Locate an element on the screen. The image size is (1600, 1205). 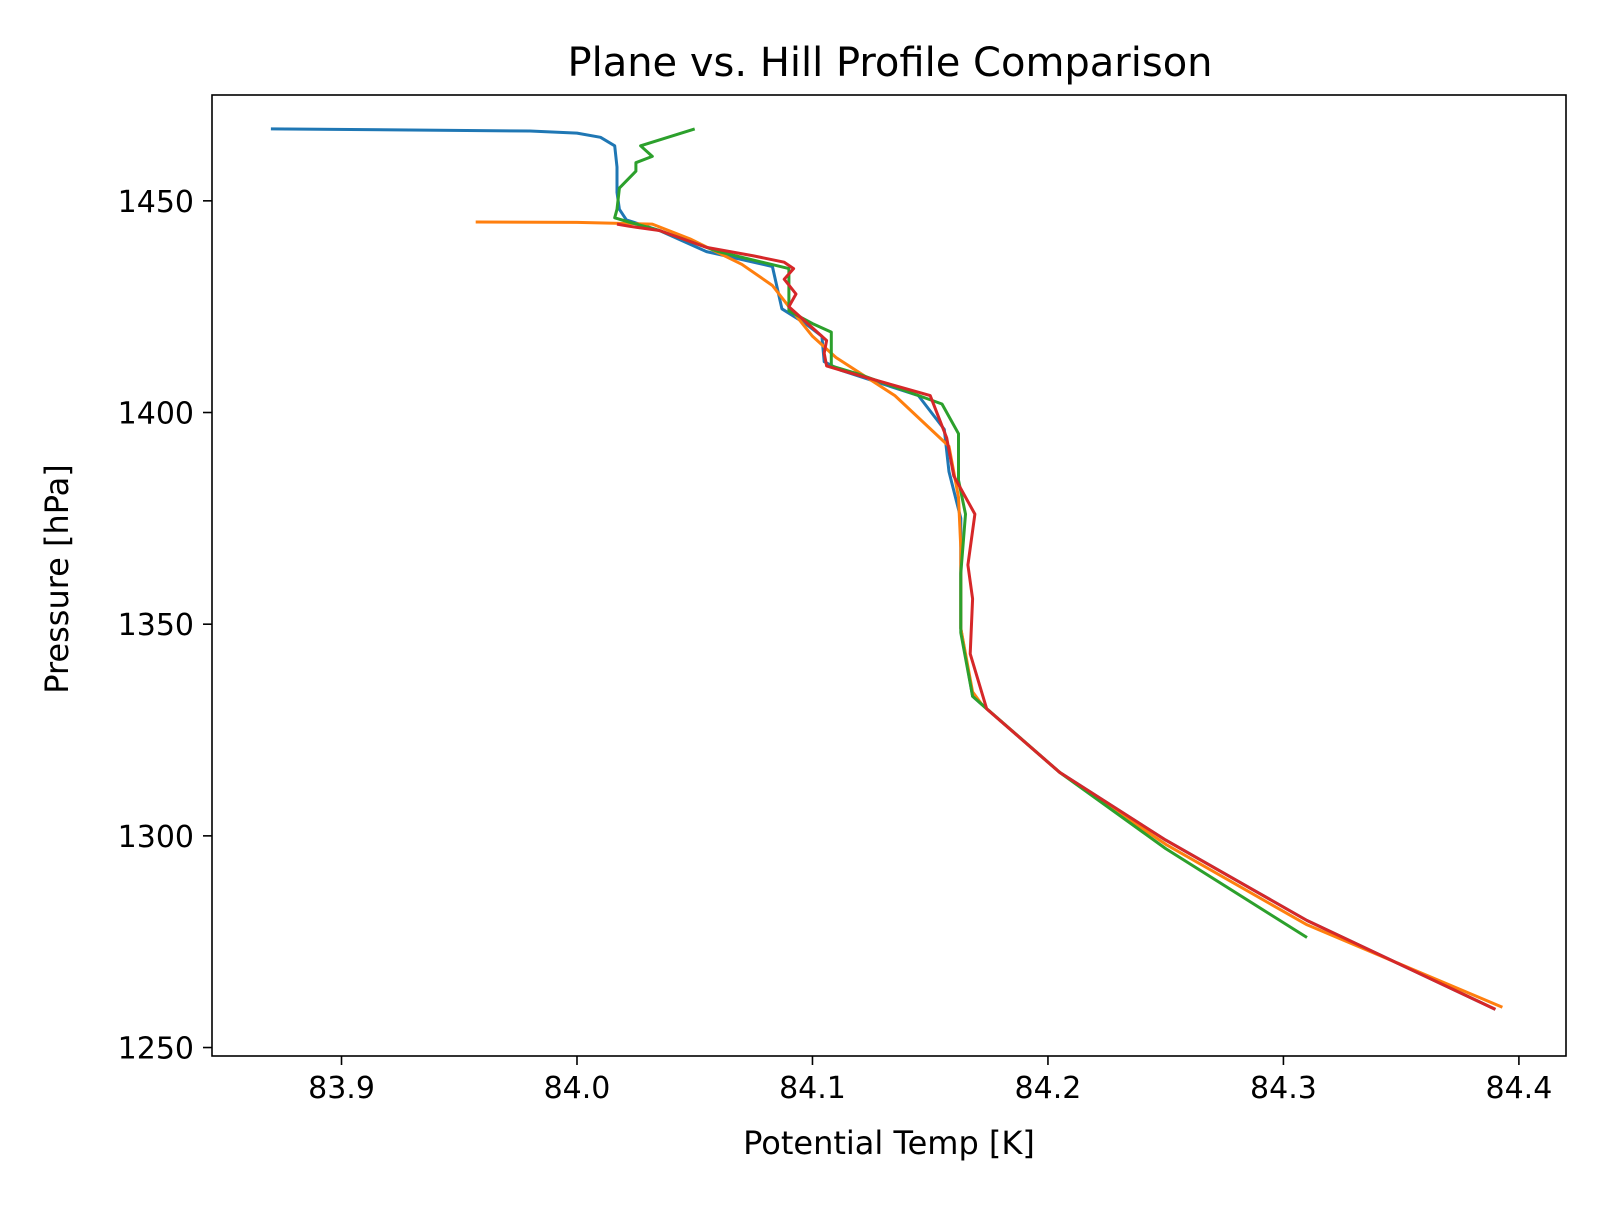
x-tick-label: 83.9 is located at coordinates (341, 1088).